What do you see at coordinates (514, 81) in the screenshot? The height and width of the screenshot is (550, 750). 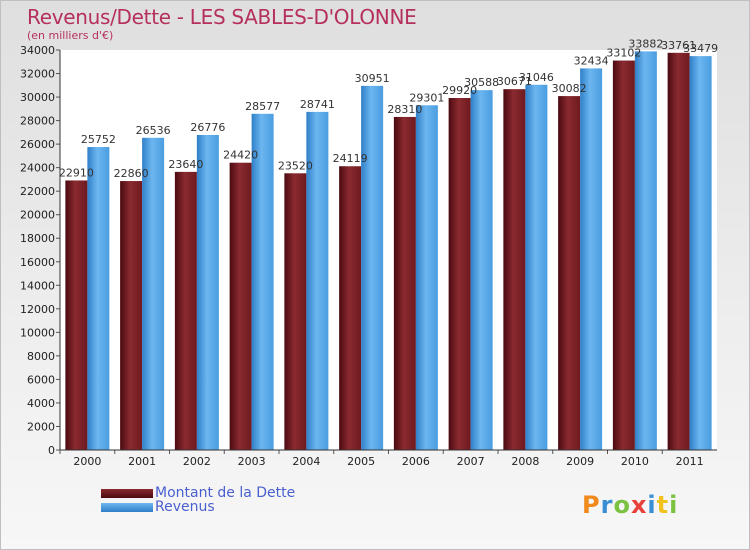 I see `data-label-dette-2008: 30671` at bounding box center [514, 81].